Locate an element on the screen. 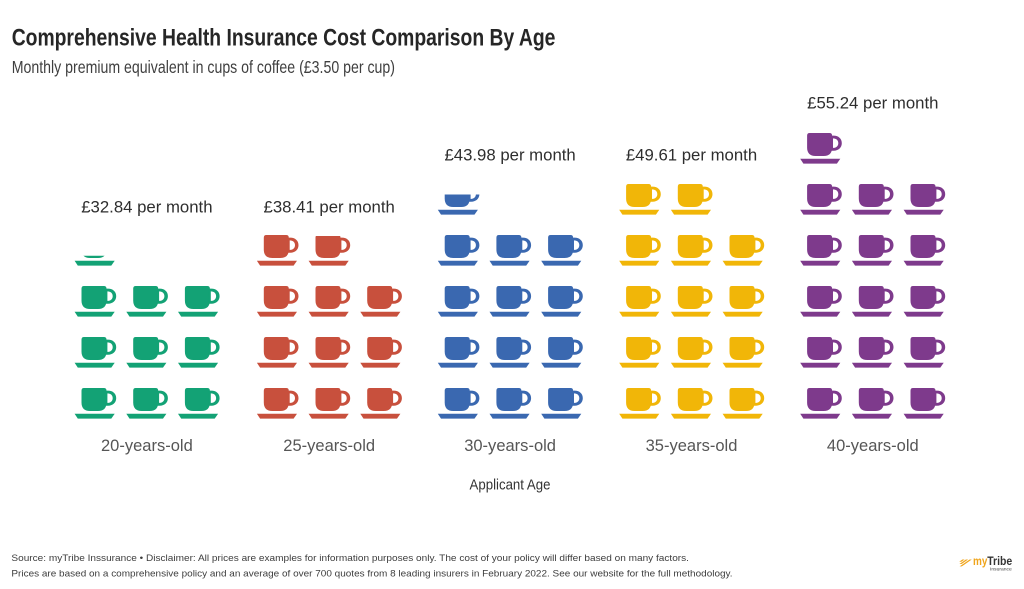 Image resolution: width=1024 pixels, height=589 pixels. svg-text: Insurance is located at coordinates (1001, 568).